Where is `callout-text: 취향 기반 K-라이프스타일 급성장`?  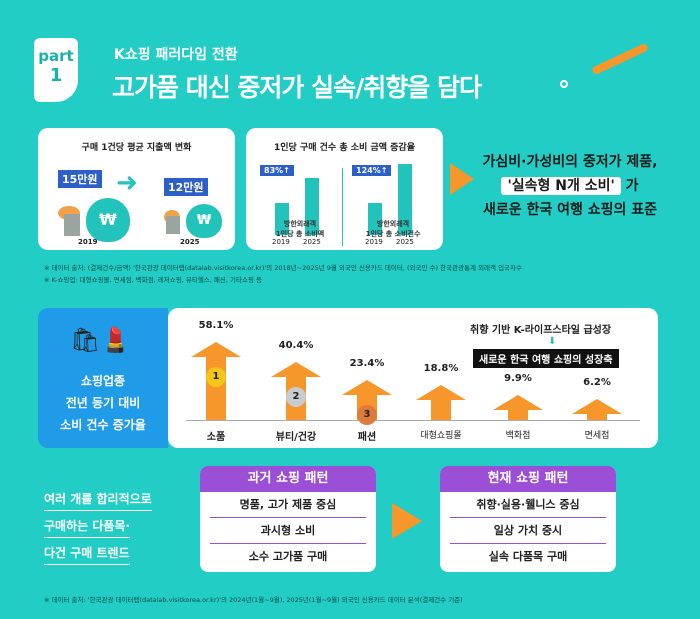
callout-text: 취향 기반 K-라이프스타일 급성장 is located at coordinates (541, 330).